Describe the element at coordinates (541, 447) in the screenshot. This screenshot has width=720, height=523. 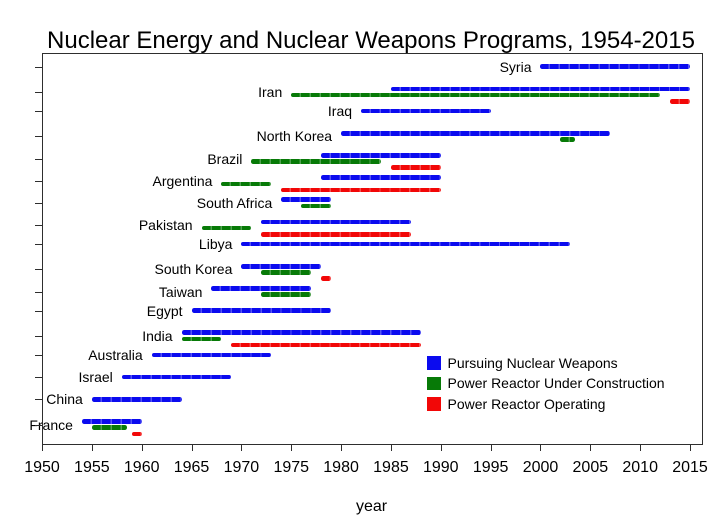
I see `x-tick-2000` at that location.